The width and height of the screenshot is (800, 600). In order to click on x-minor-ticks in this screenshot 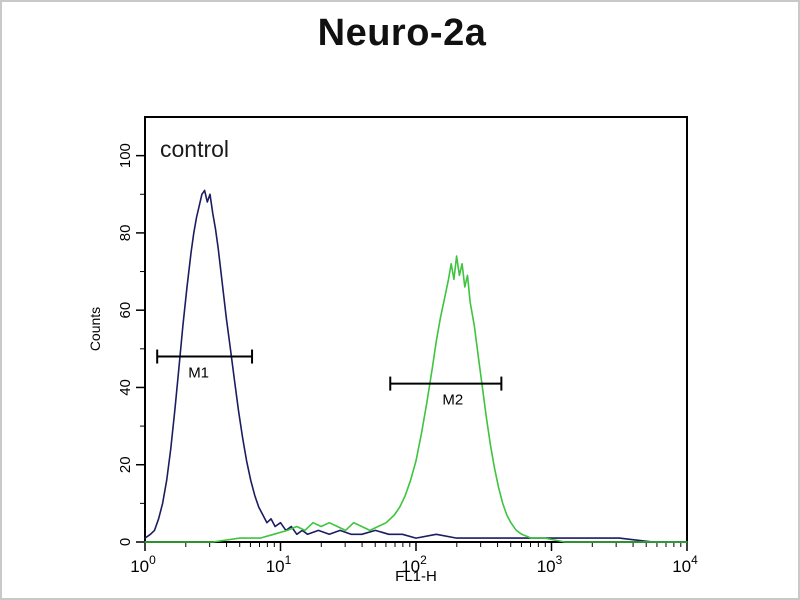, I will do `click(433, 544)`.